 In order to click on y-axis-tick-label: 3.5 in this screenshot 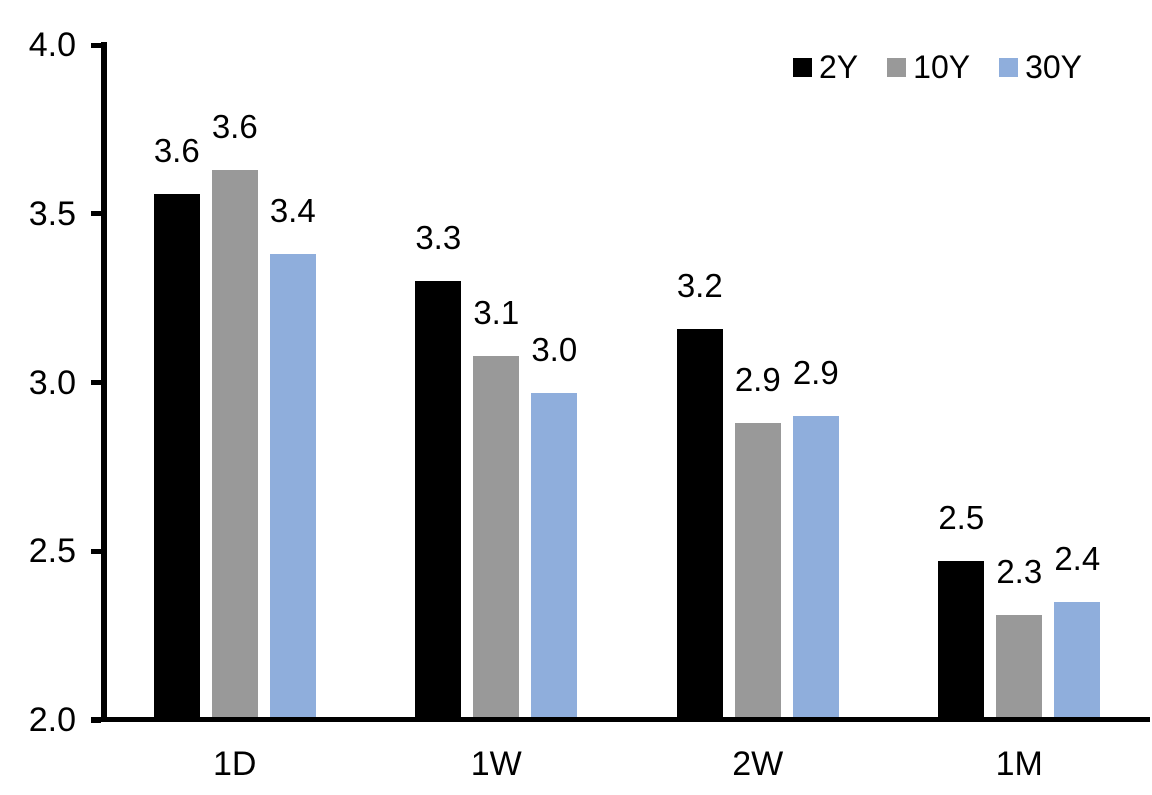, I will do `click(52, 213)`.